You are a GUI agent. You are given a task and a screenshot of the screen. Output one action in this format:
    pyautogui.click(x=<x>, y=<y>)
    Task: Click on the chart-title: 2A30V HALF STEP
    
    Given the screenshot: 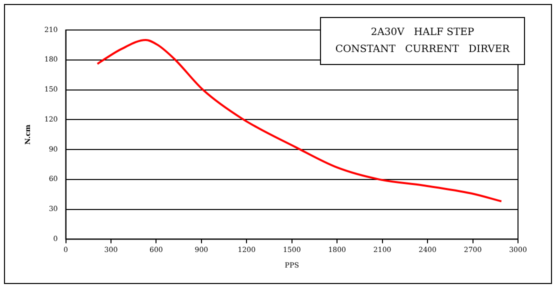 What is the action you would take?
    pyautogui.click(x=423, y=33)
    